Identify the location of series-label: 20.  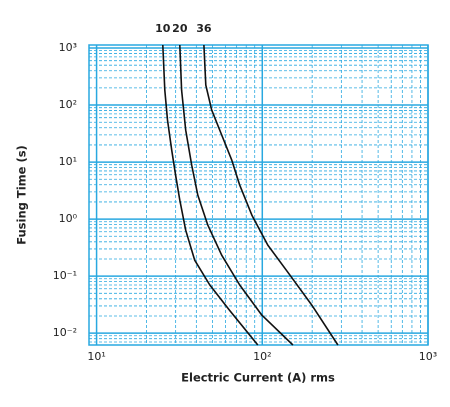
(180, 28).